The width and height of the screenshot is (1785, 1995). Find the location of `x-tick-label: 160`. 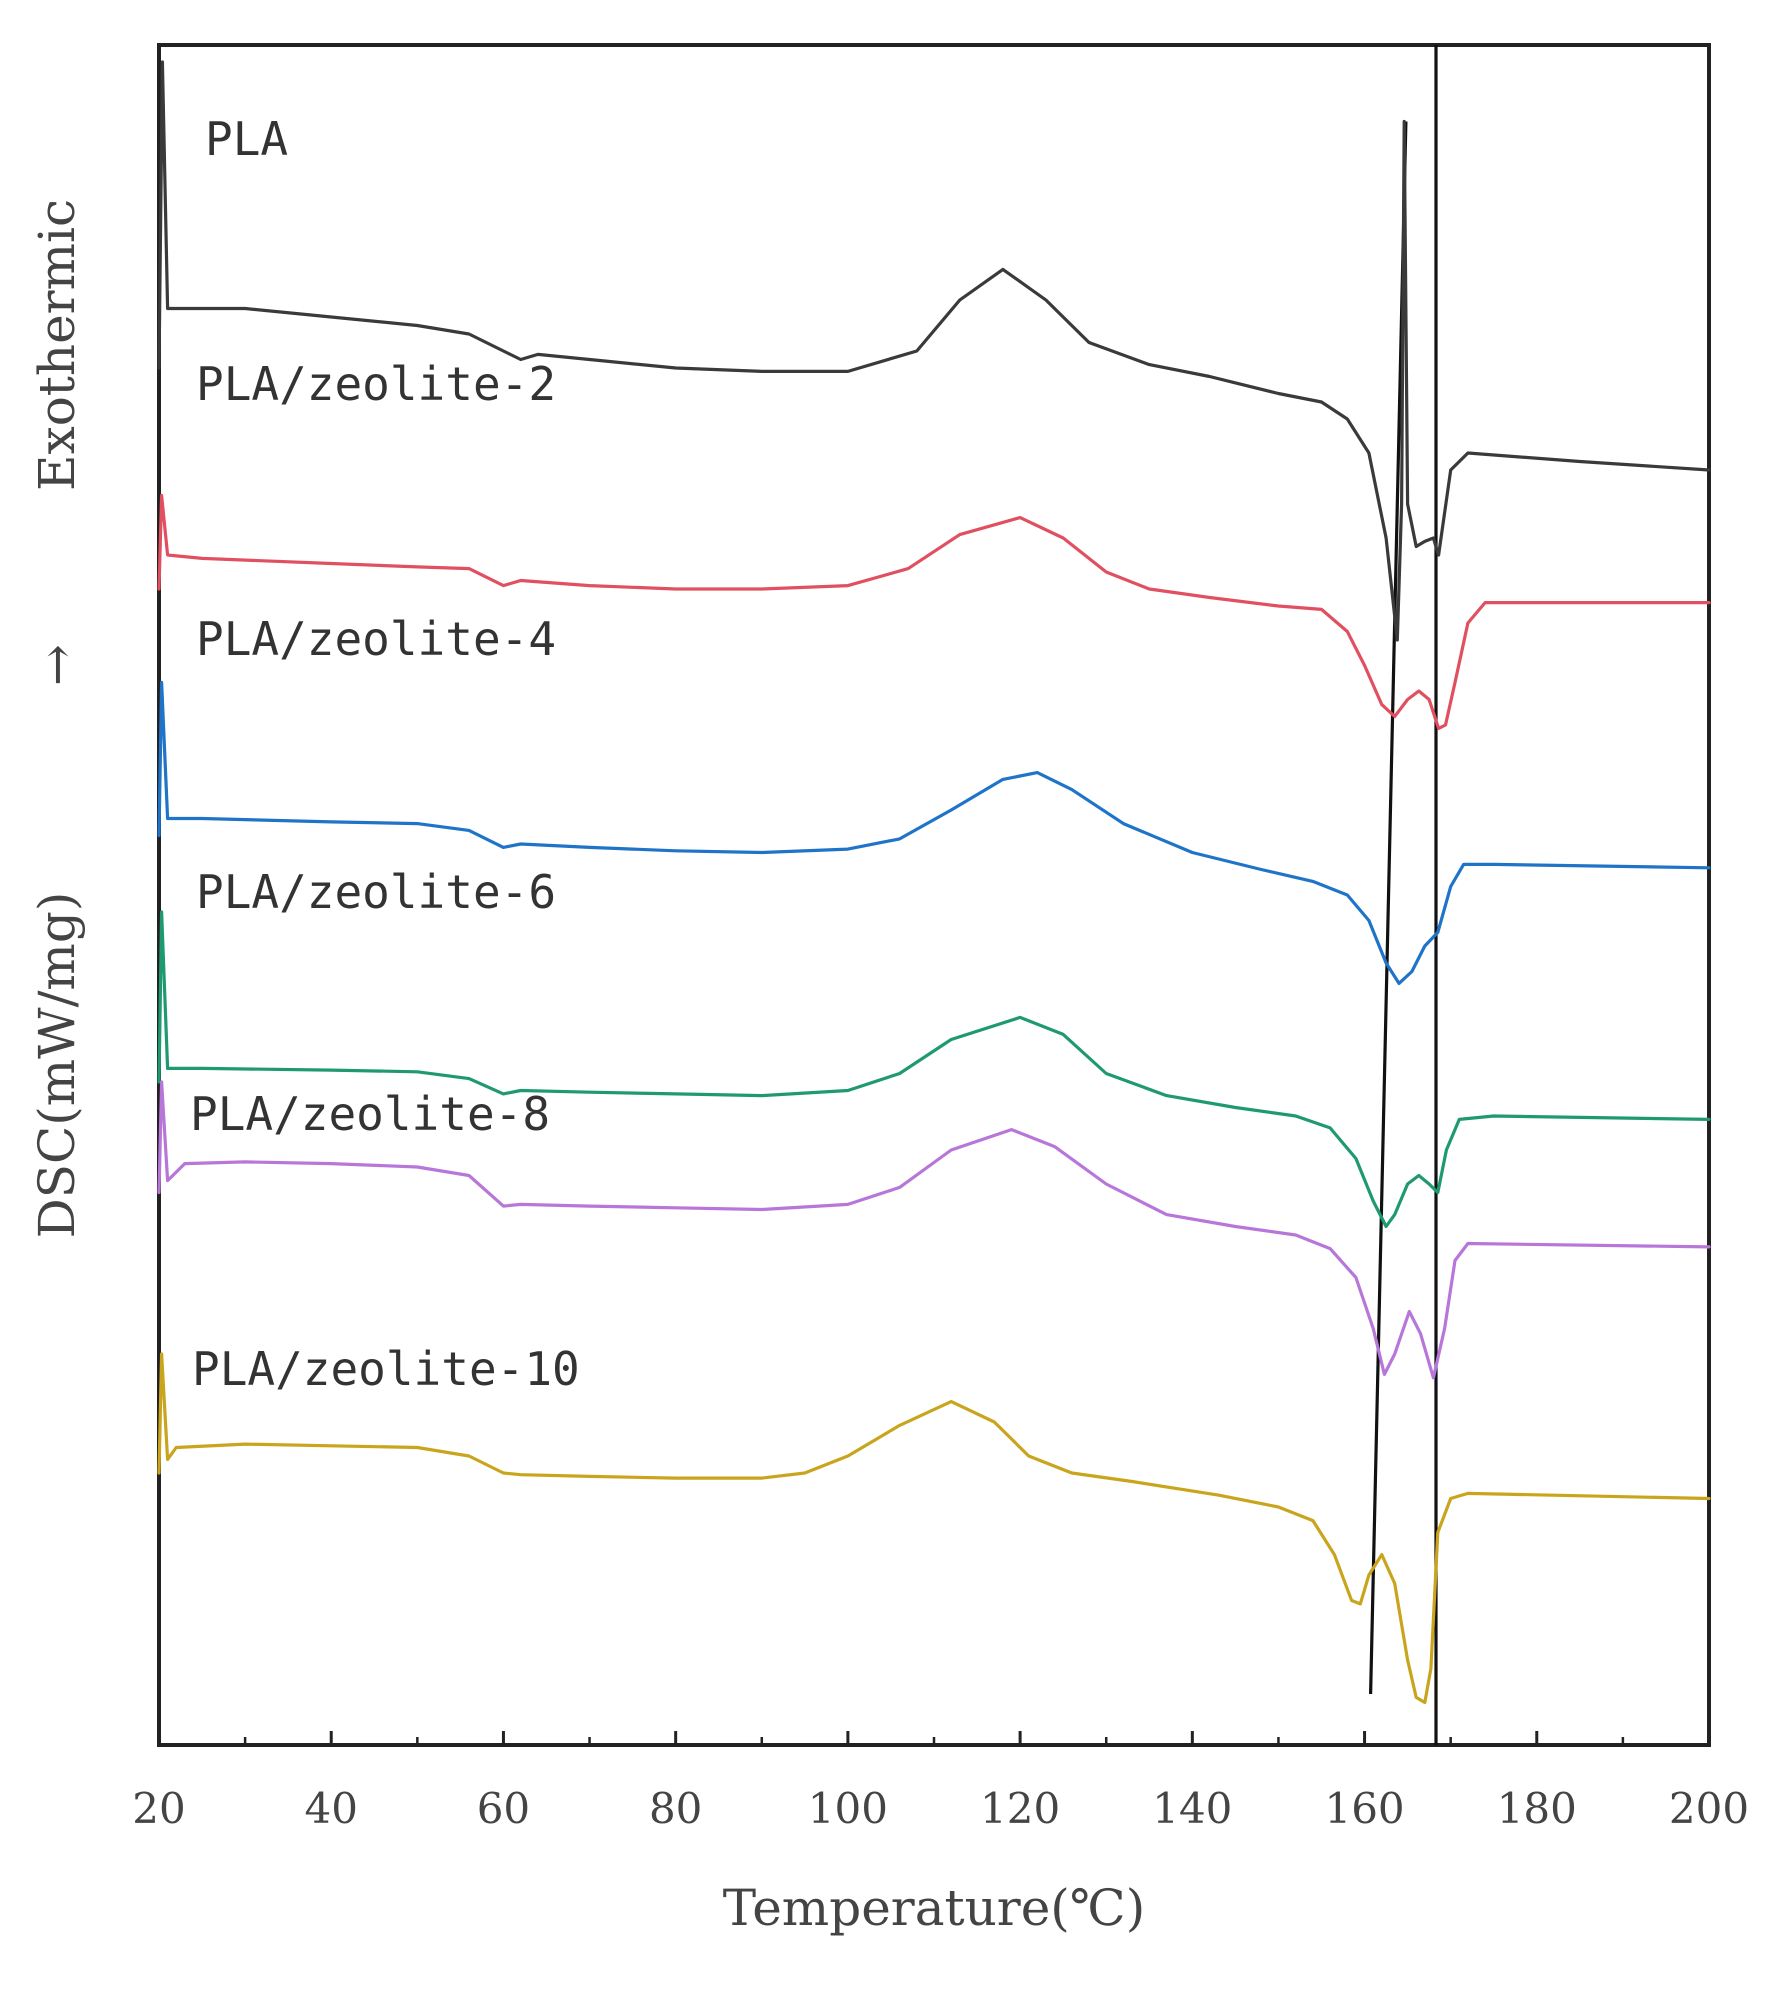

x-tick-label: 160 is located at coordinates (1364, 1808).